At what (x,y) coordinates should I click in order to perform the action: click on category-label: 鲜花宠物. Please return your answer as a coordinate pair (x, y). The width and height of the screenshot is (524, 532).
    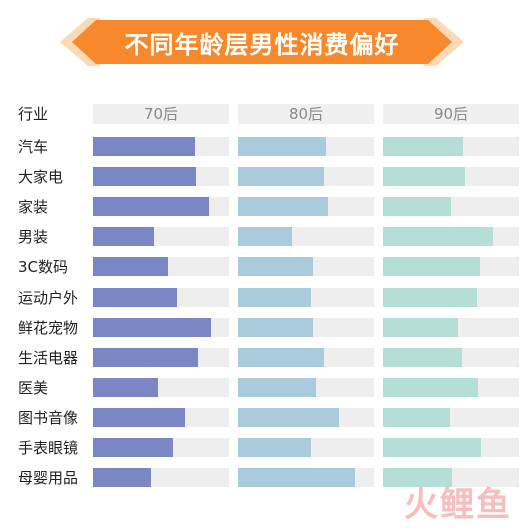
    Looking at the image, I should click on (48, 328).